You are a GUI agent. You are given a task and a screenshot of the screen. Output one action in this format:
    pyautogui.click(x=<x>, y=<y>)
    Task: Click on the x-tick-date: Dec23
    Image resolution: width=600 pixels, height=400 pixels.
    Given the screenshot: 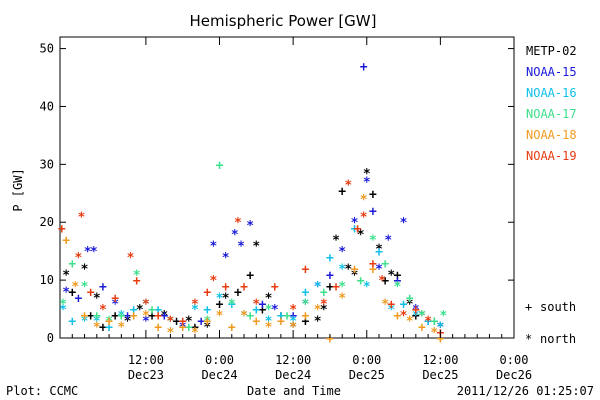 What is the action you would take?
    pyautogui.click(x=146, y=375)
    